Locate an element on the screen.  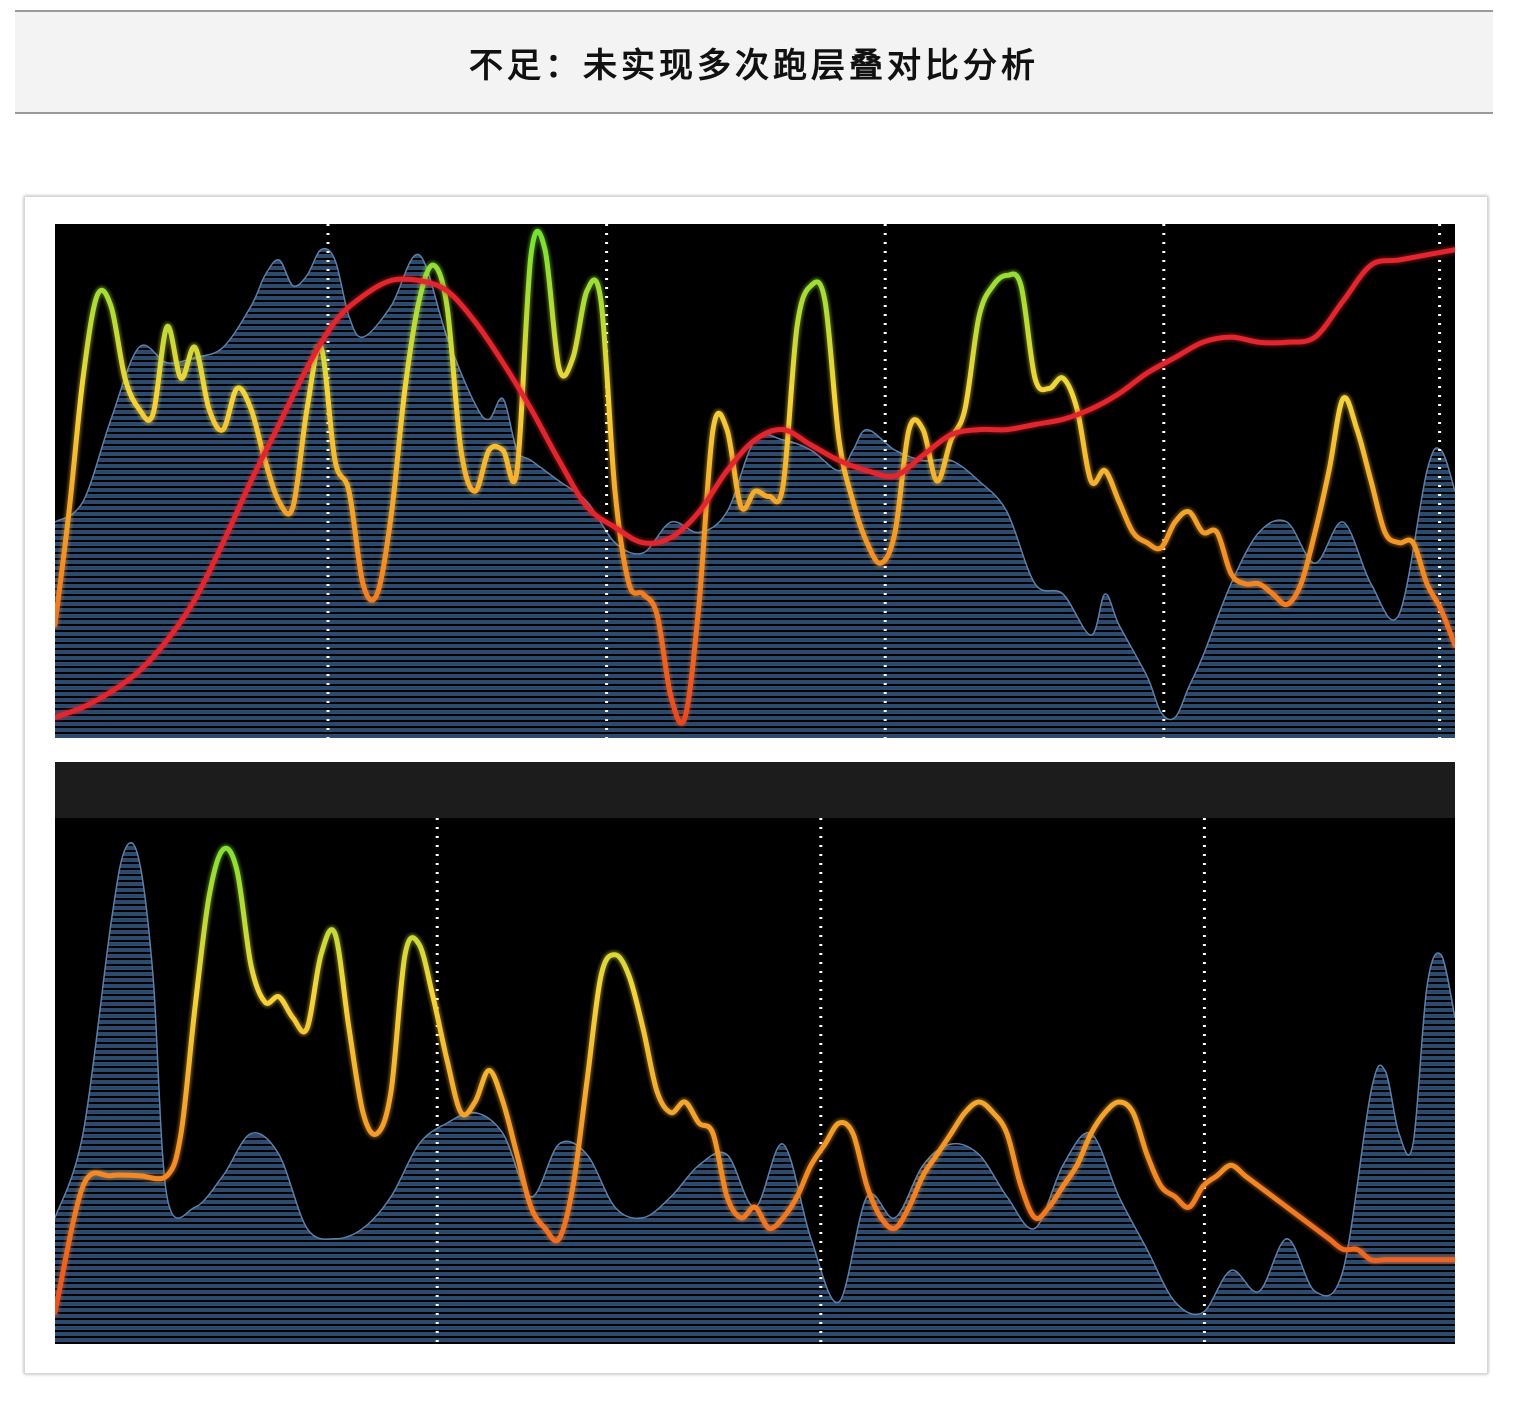
header-banner: 不足：未实现多次跑层叠对比分析 is located at coordinates (754, 62).